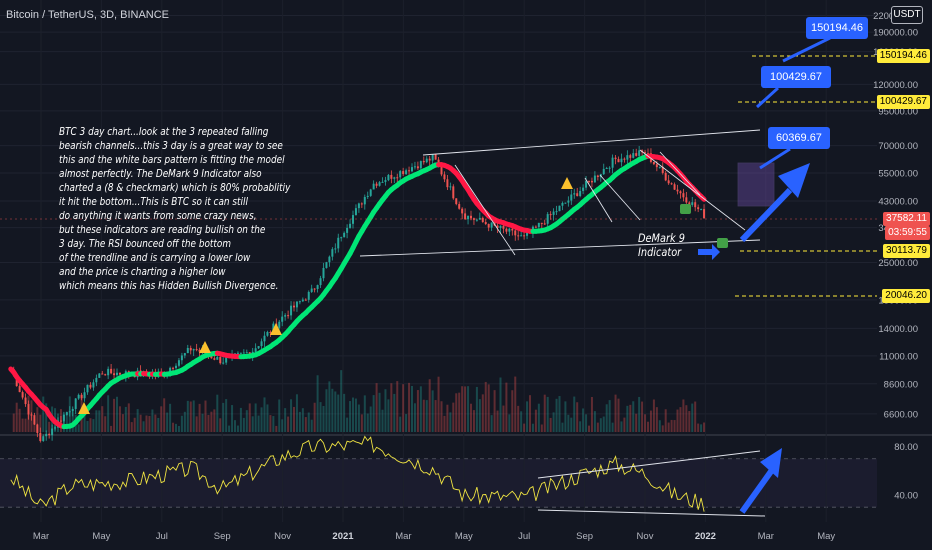 Image resolution: width=932 pixels, height=550 pixels. I want to click on demark-label-line: DeMark 9, so click(661, 238).